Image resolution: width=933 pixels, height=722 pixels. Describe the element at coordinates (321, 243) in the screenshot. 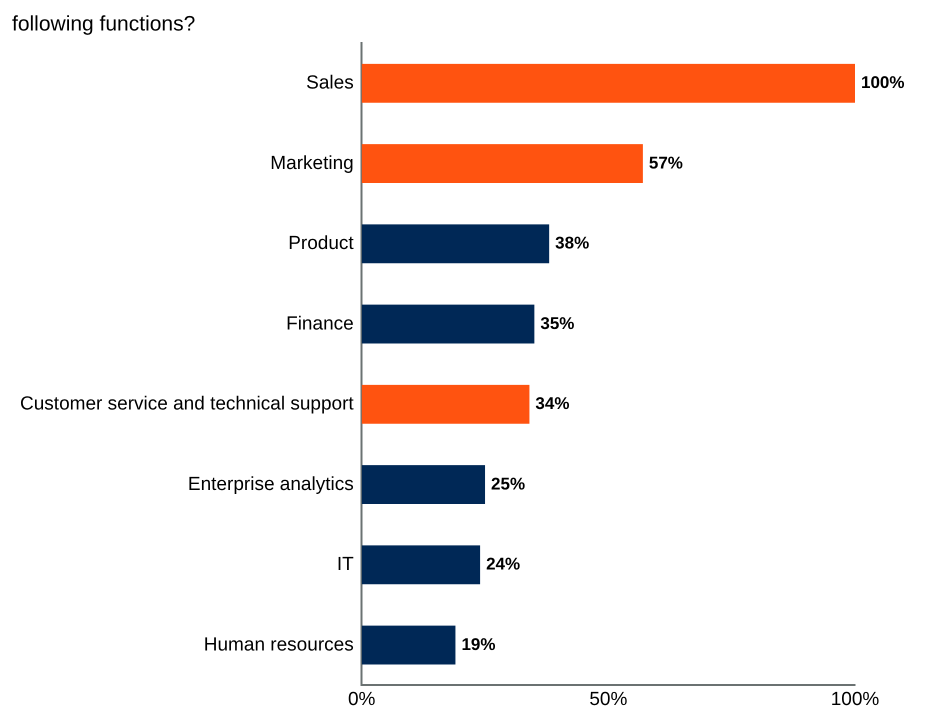

I see `y-tick-label: Product` at that location.